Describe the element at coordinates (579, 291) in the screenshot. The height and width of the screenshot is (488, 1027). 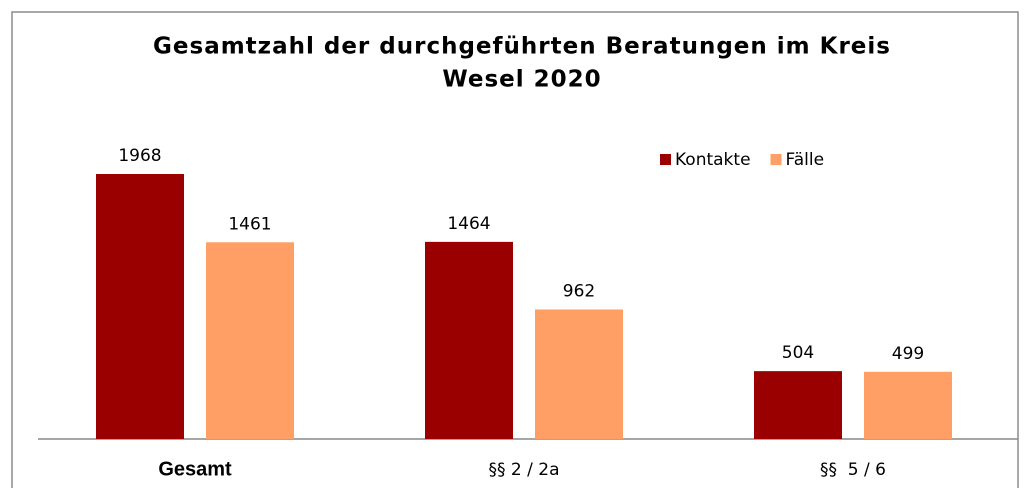
I see `data-label: 962` at that location.